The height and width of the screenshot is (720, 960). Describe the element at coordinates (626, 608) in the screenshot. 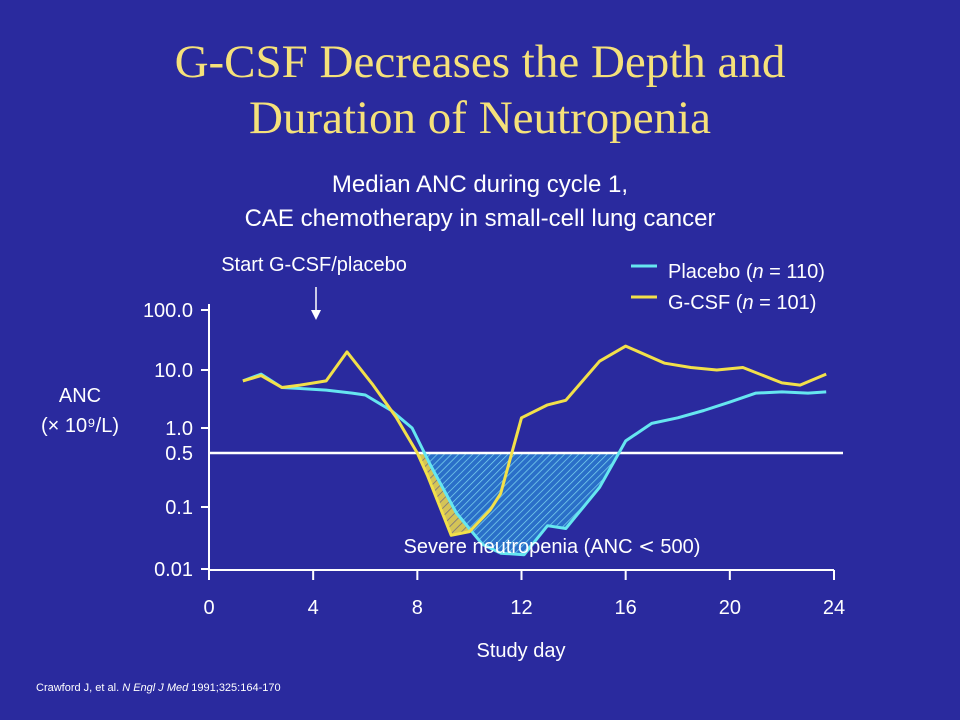

I see `x-tick-label: 16` at that location.